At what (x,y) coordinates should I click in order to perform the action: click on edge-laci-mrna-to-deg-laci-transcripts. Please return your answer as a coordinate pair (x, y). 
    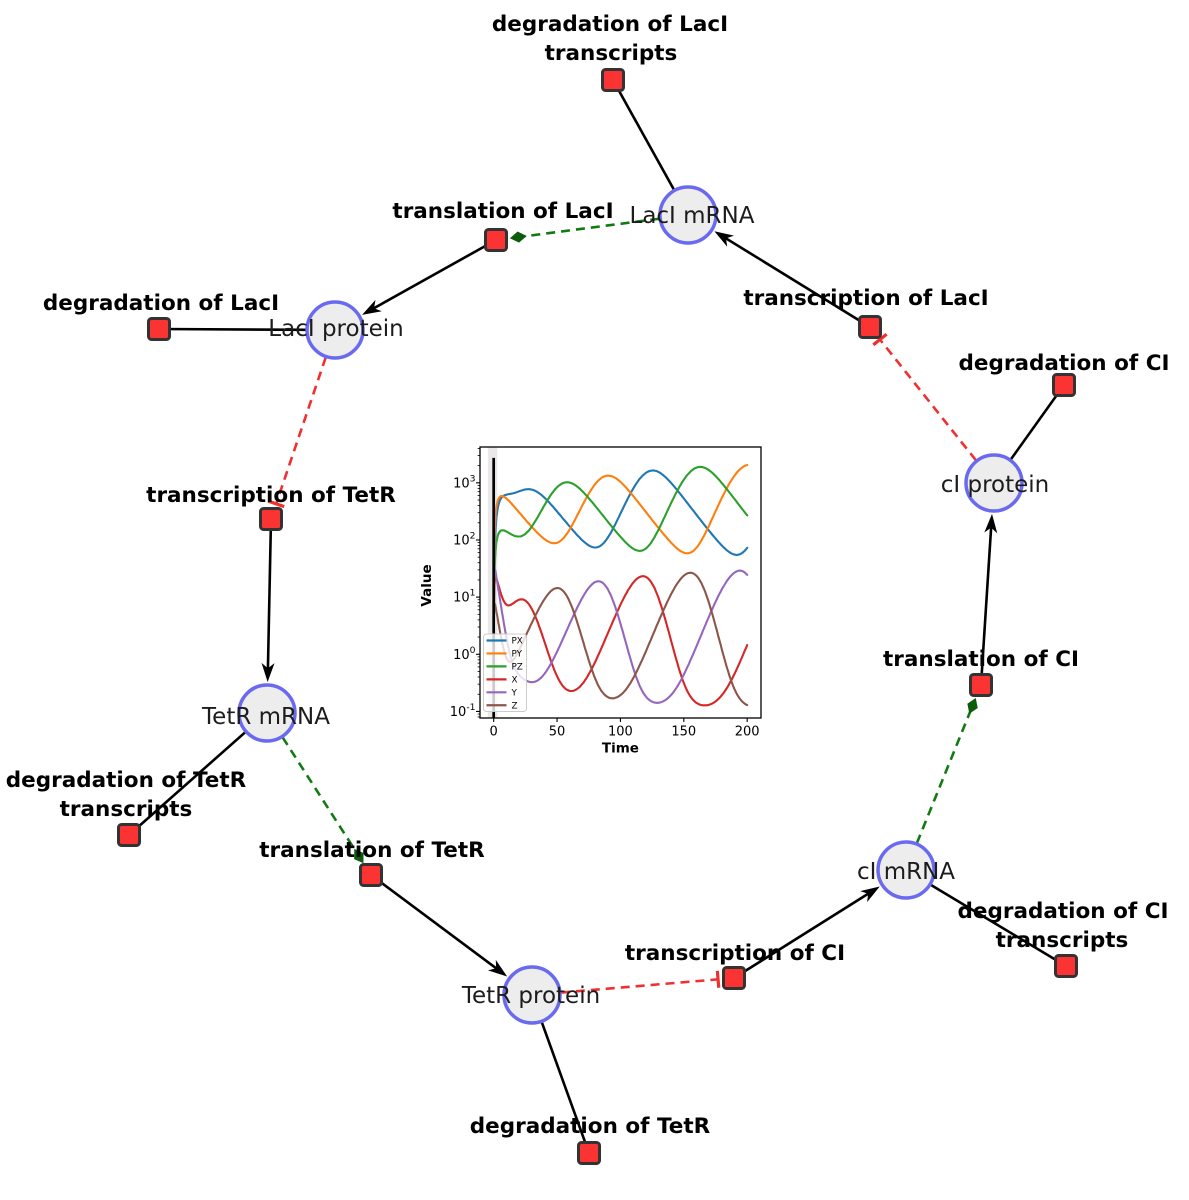
    Looking at the image, I should click on (643, 135).